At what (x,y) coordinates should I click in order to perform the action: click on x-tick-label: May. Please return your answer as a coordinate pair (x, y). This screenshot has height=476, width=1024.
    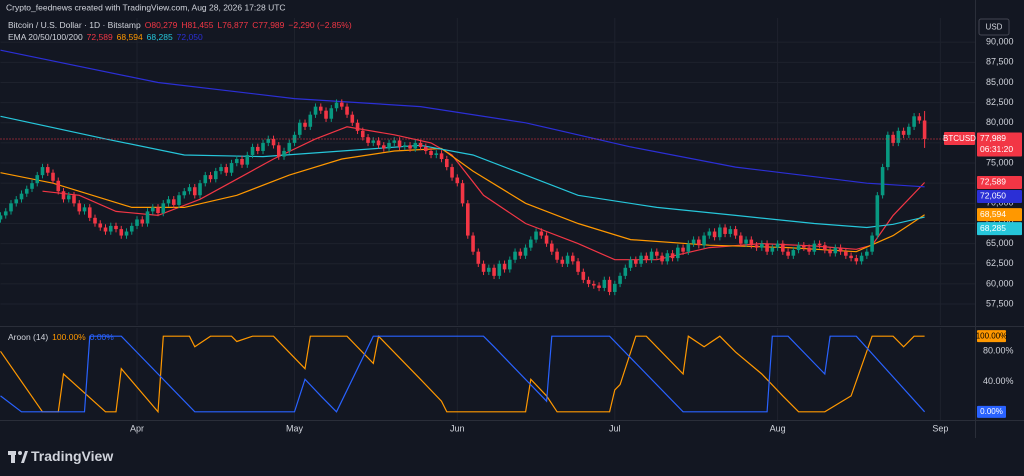
    Looking at the image, I should click on (295, 428).